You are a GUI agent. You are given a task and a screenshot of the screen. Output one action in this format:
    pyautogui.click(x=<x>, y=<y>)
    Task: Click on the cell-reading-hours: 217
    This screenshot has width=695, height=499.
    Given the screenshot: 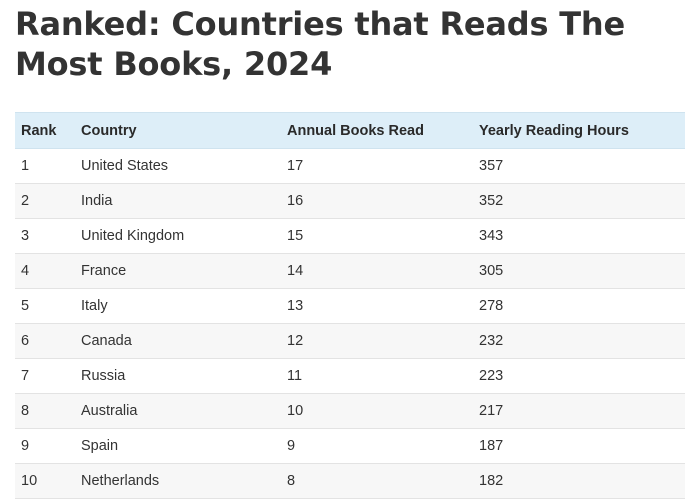 What is the action you would take?
    pyautogui.click(x=579, y=411)
    